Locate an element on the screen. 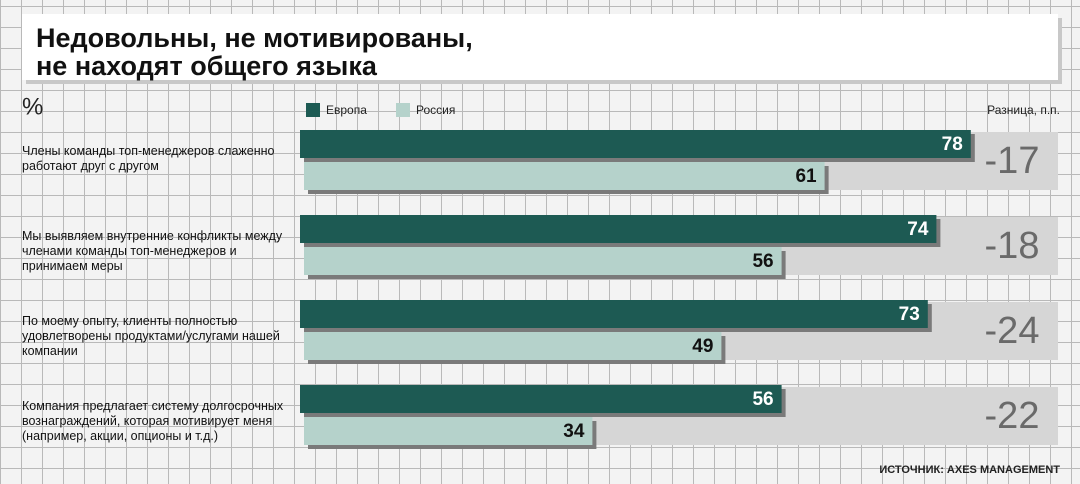 The width and height of the screenshot is (1080, 484). title-box is located at coordinates (540, 47).